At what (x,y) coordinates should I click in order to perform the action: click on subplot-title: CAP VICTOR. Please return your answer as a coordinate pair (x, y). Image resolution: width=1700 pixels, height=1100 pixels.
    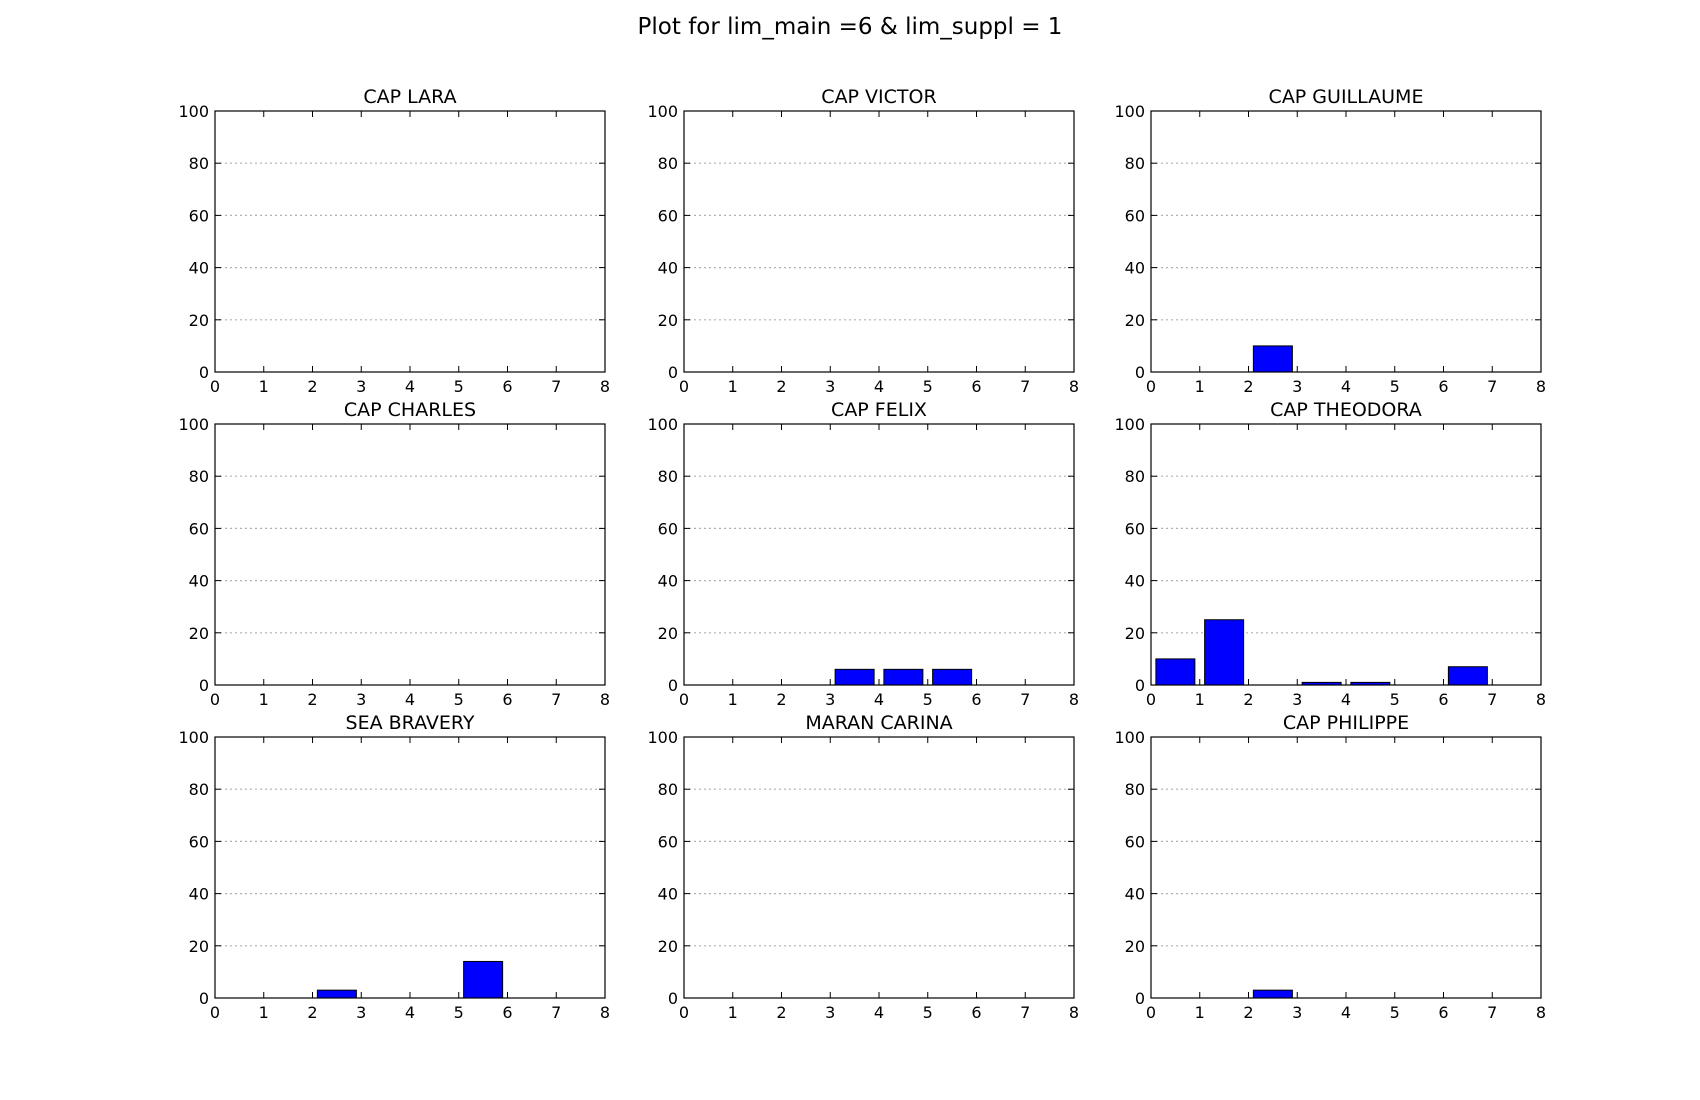
    Looking at the image, I should click on (878, 97).